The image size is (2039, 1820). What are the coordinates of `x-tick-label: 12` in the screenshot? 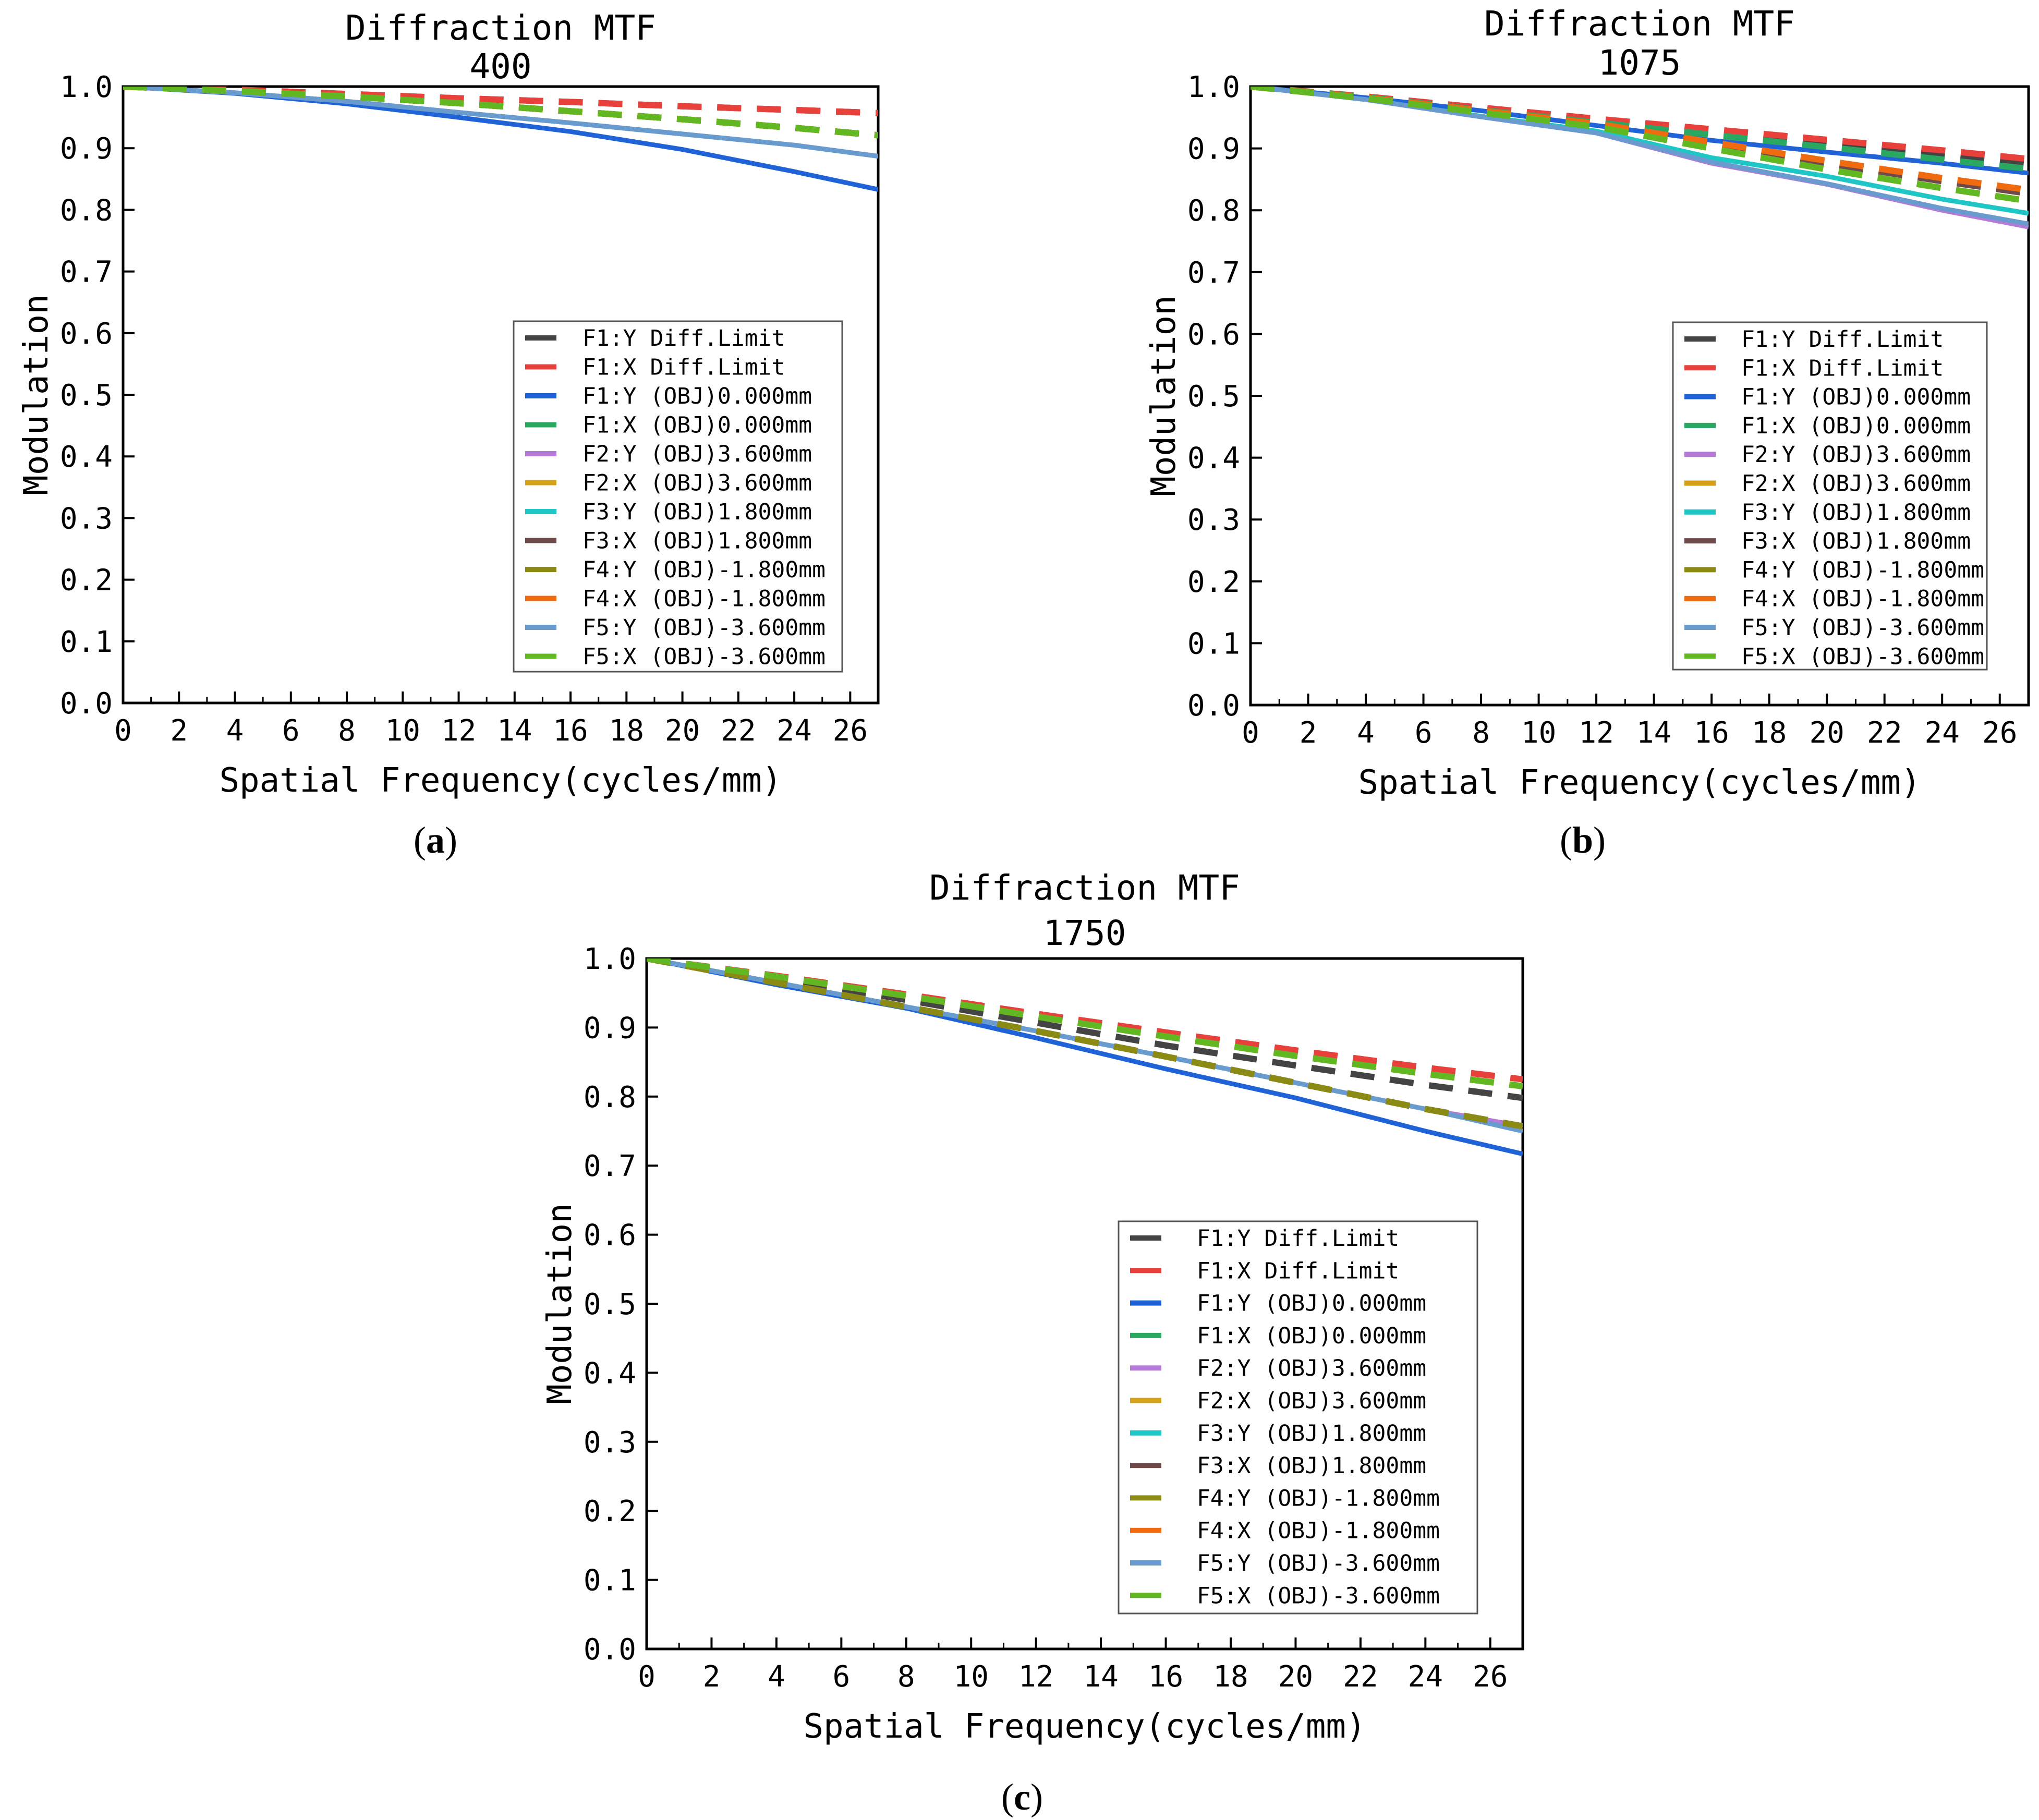 It's located at (1596, 733).